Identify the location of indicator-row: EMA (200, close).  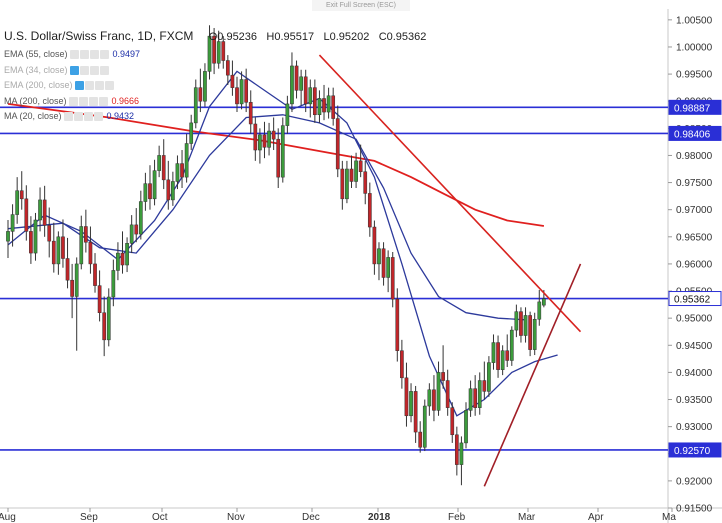
(215, 86).